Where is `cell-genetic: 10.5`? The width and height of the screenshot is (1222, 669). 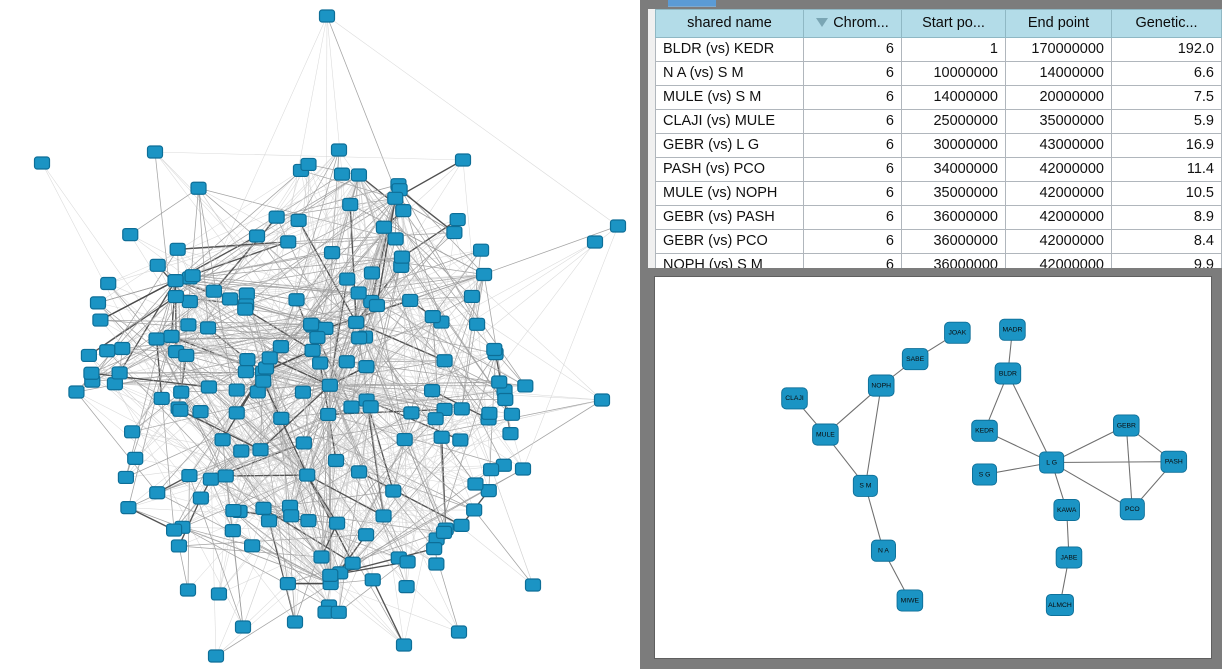 cell-genetic: 10.5 is located at coordinates (1166, 193).